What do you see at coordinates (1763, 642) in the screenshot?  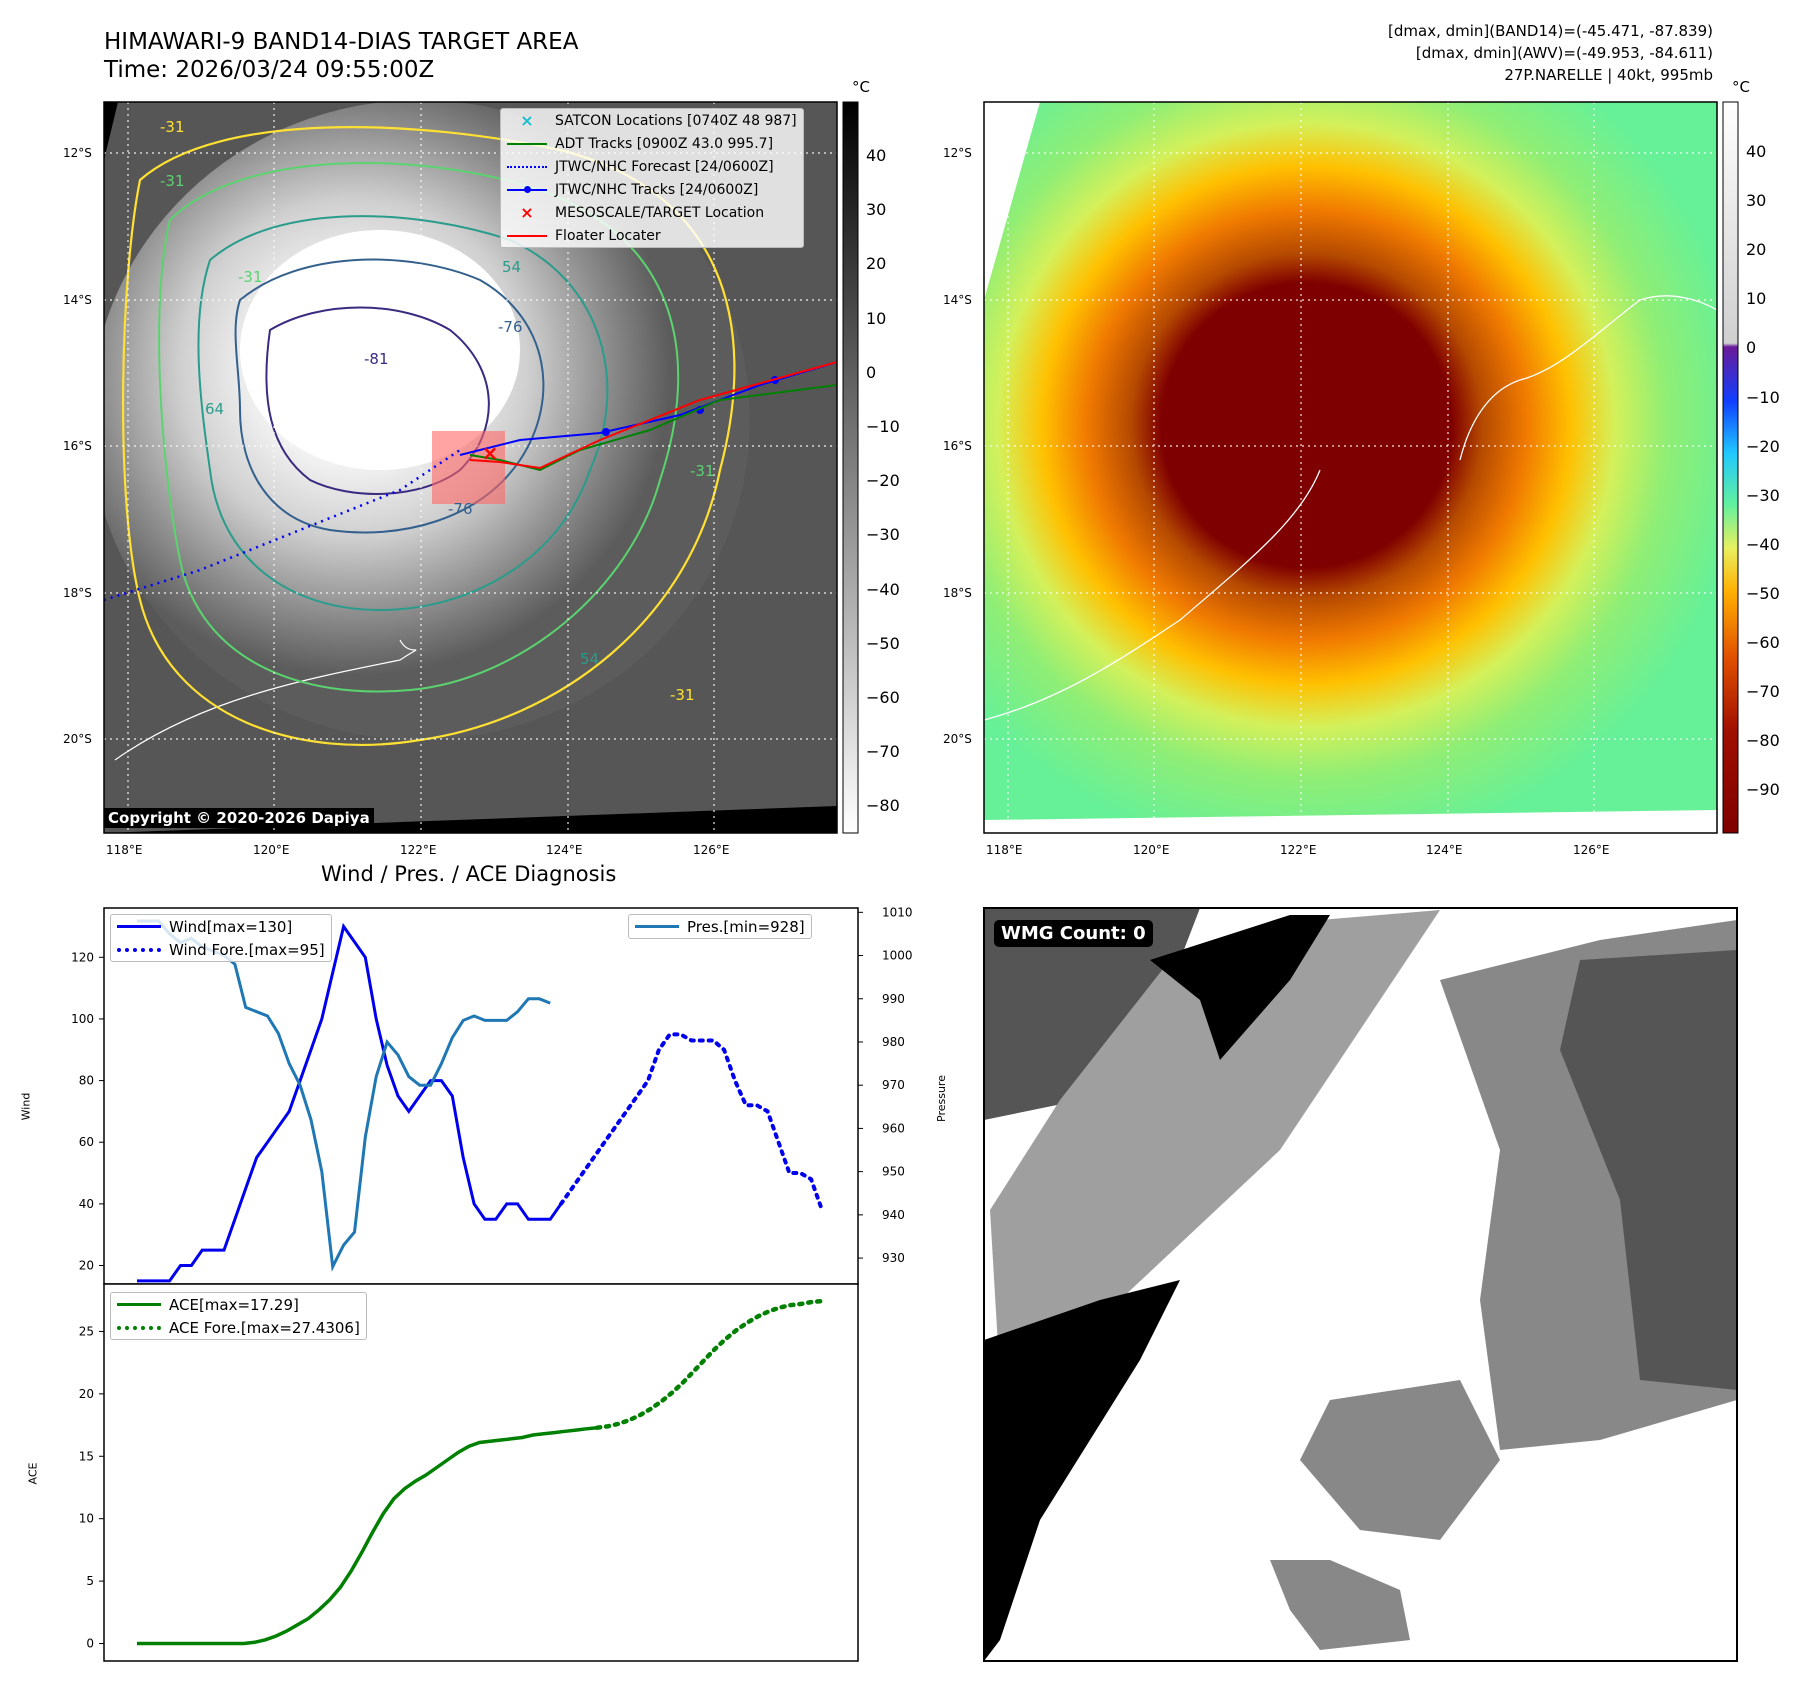 I see `colorbar-color-tick: −60` at bounding box center [1763, 642].